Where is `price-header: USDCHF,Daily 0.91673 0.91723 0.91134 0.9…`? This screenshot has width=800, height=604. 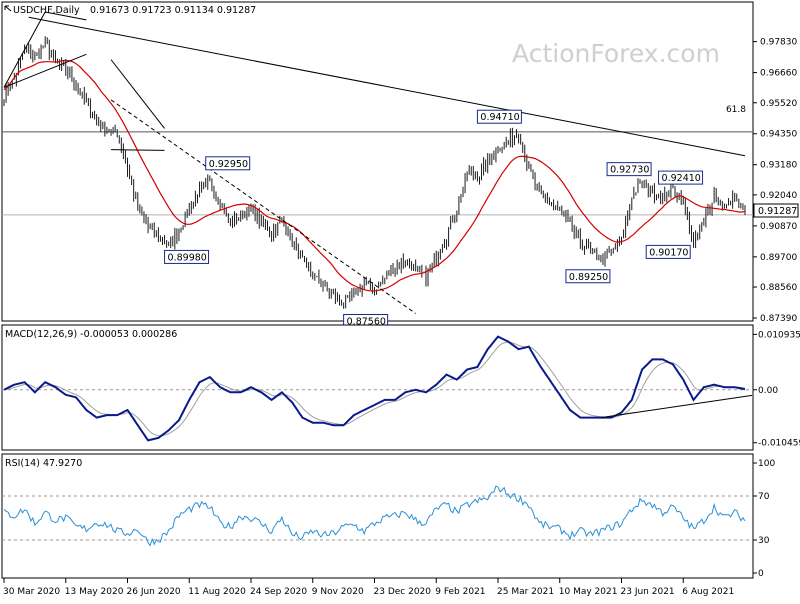
price-header: USDCHF,Daily 0.91673 0.91723 0.91134 0.9… is located at coordinates (130, 10).